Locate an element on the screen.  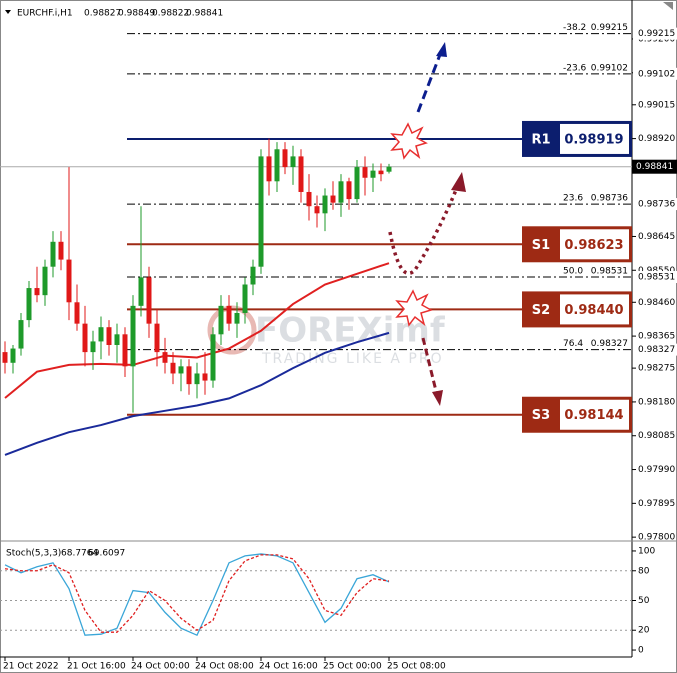
y-tick-label: 0.98085 is located at coordinates (656, 436).